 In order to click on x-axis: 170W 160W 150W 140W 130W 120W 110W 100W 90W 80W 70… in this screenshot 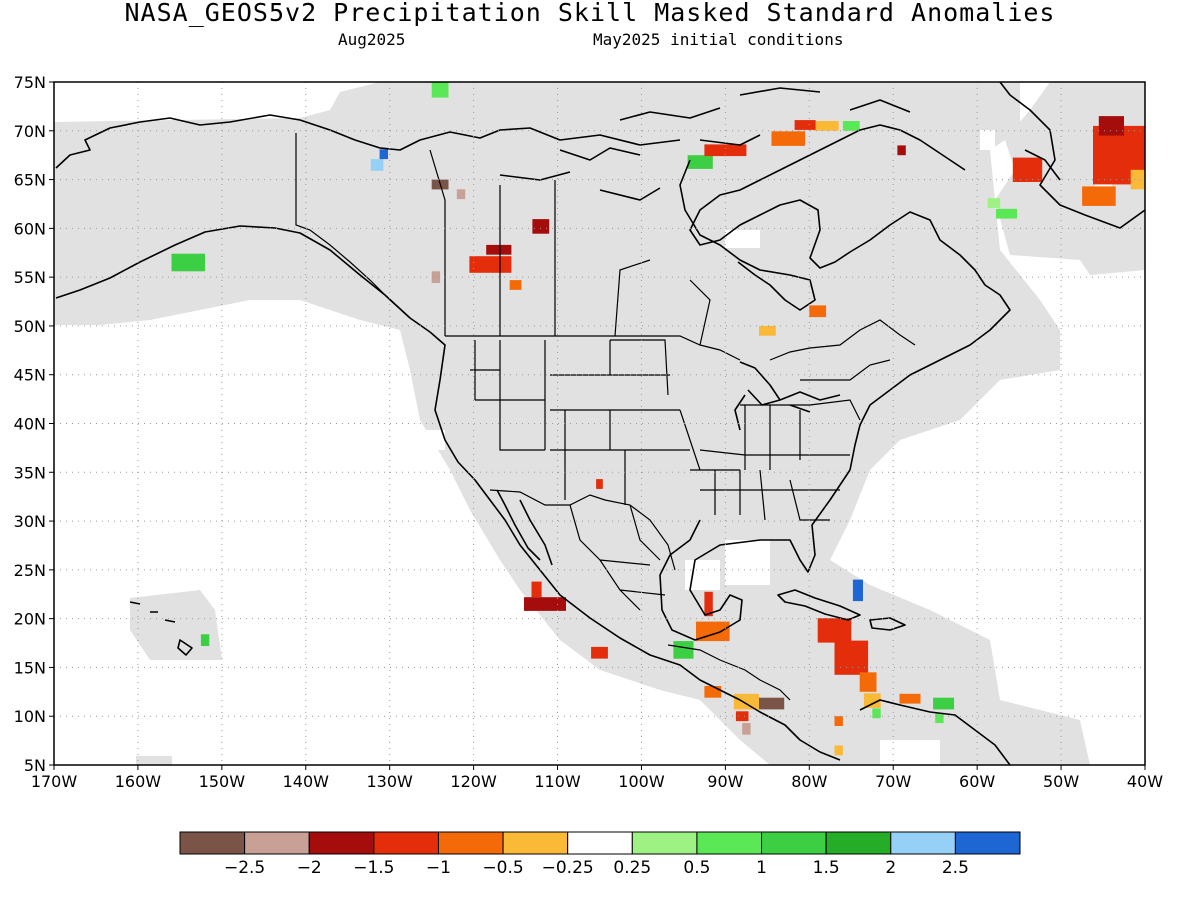, I will do `click(597, 778)`.